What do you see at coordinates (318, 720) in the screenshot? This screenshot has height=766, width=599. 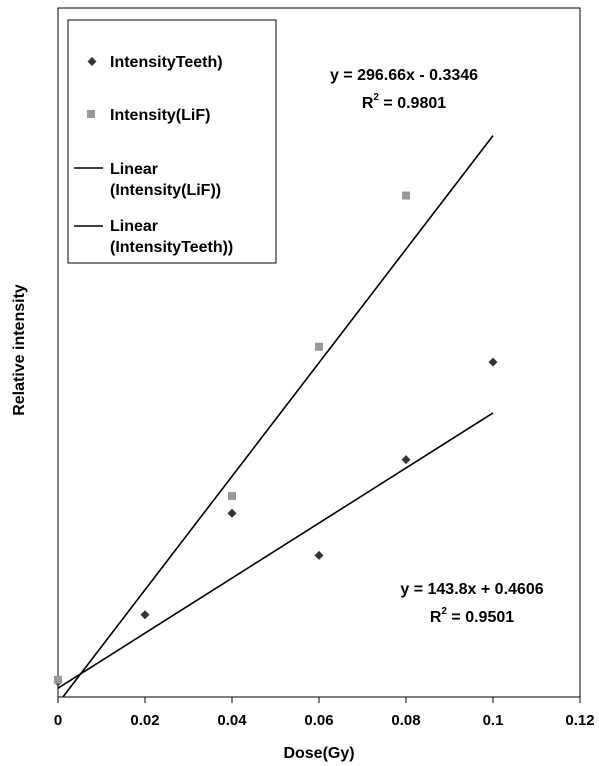 I see `x-tick-label: 0.06` at bounding box center [318, 720].